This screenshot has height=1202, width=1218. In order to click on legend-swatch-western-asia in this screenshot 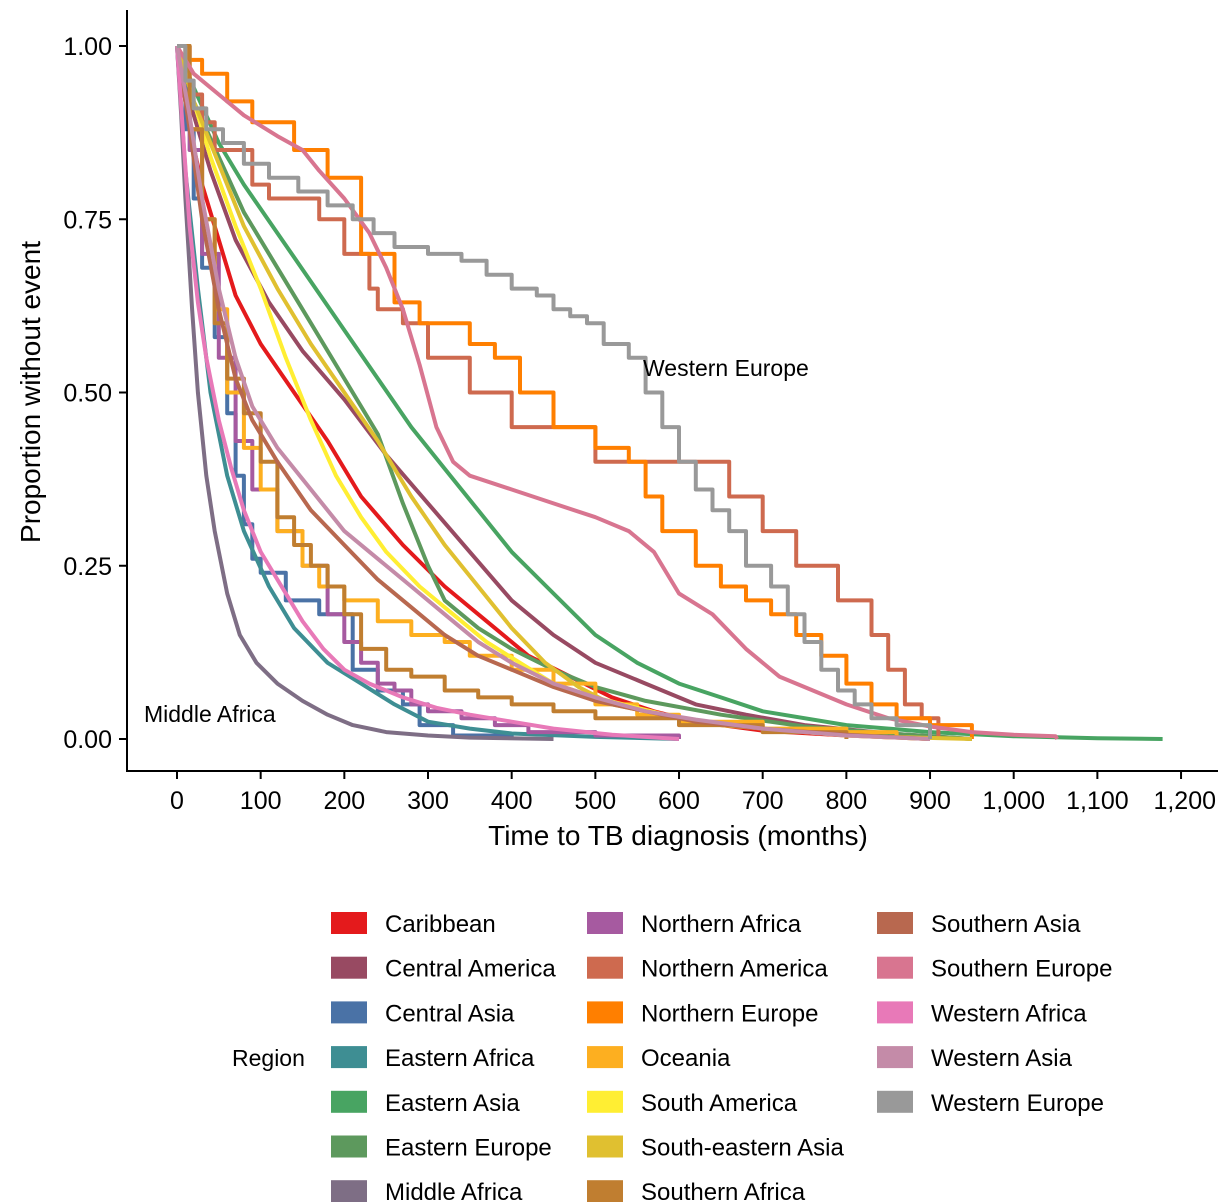, I will do `click(895, 1057)`.